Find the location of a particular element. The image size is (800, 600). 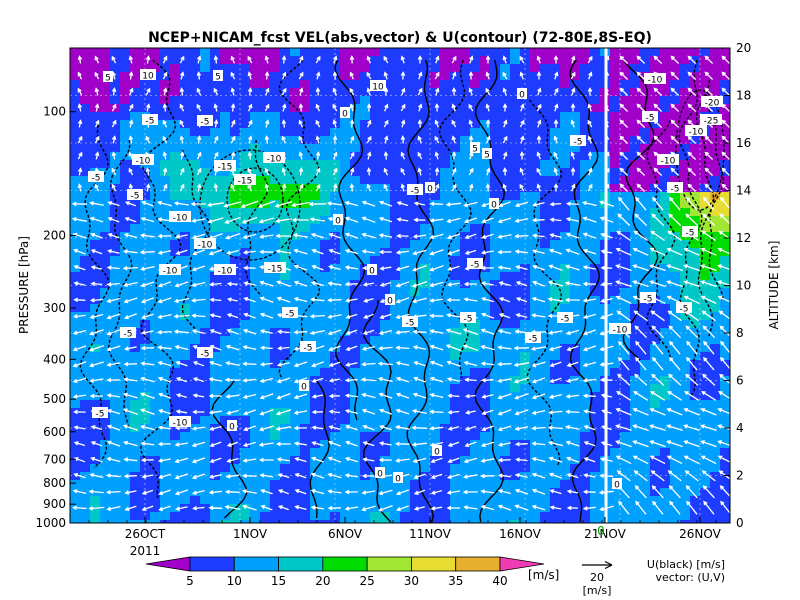

contour-line is located at coordinates (705, 209).